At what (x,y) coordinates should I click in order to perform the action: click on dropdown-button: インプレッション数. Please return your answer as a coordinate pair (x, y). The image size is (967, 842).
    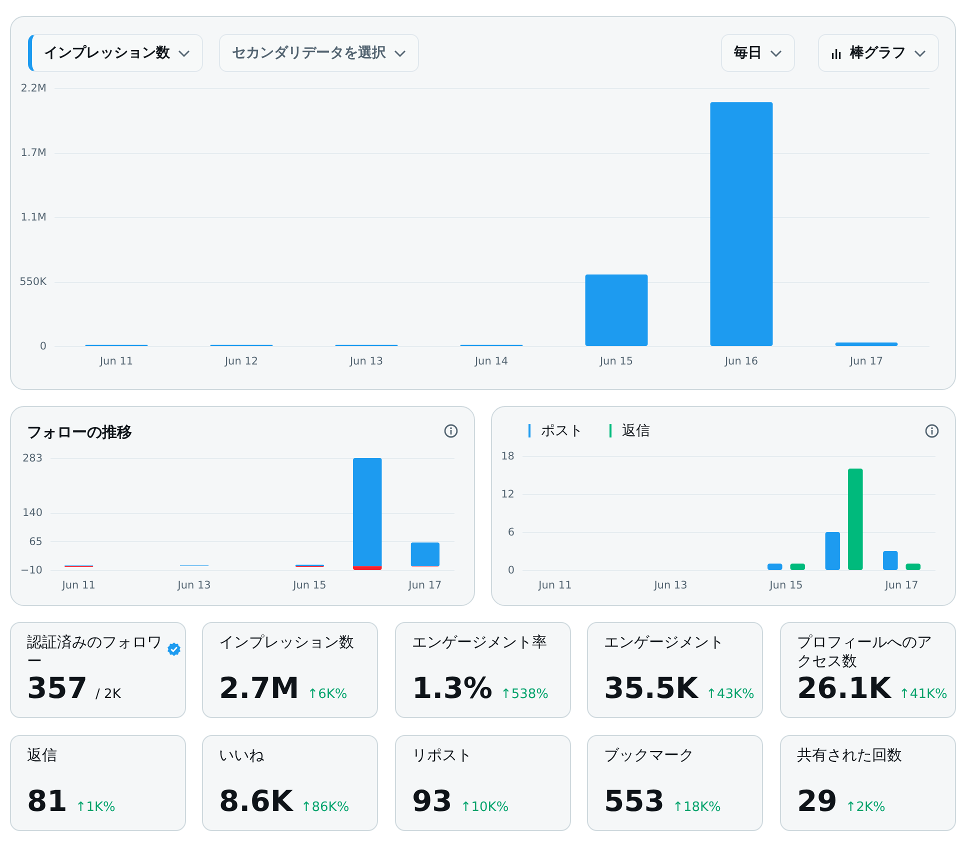
    Looking at the image, I should click on (115, 53).